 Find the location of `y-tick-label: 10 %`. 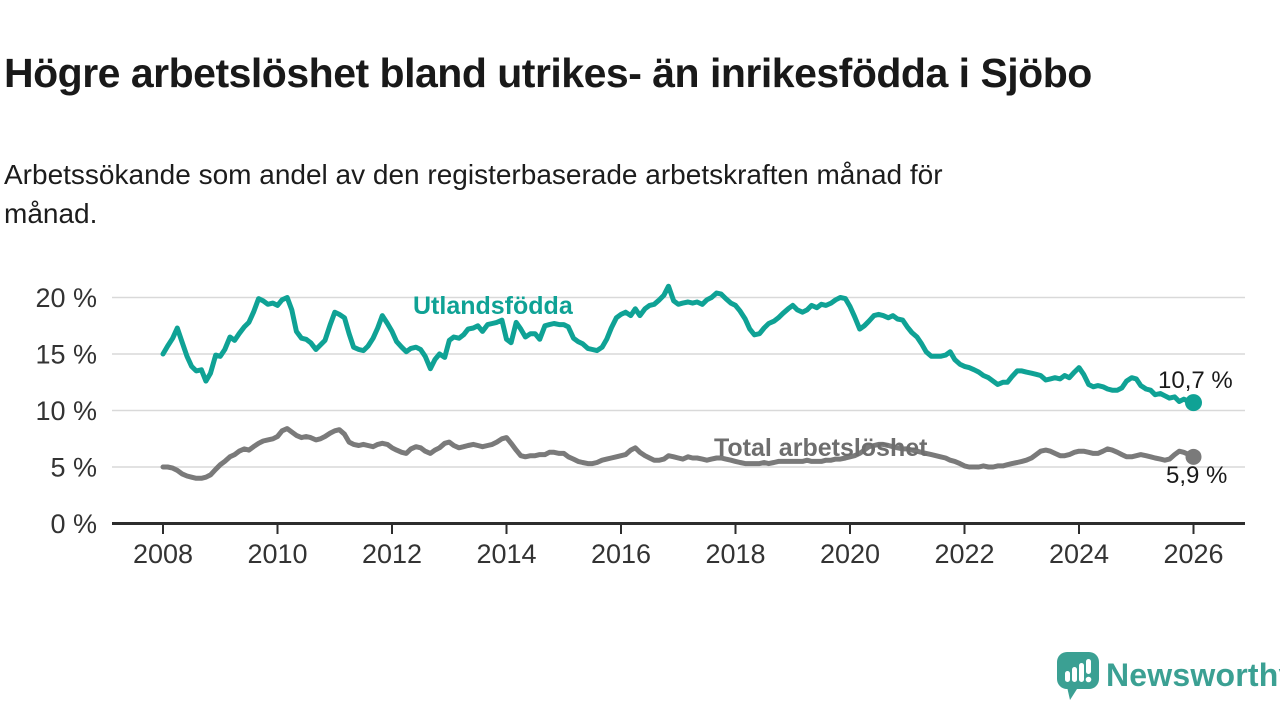

y-tick-label: 10 % is located at coordinates (66, 411).